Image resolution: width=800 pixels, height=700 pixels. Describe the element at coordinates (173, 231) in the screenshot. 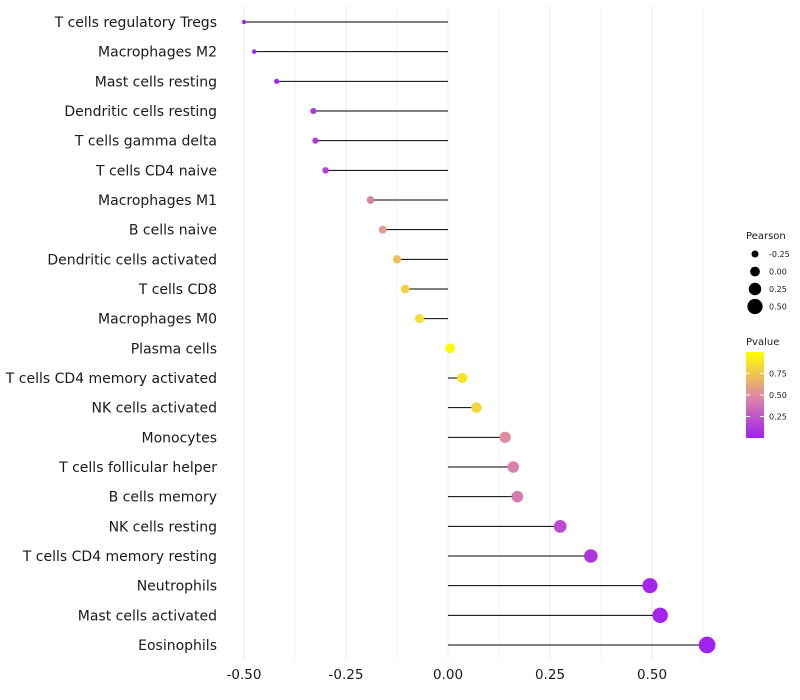

I see `category-label-7: B cells naive` at that location.